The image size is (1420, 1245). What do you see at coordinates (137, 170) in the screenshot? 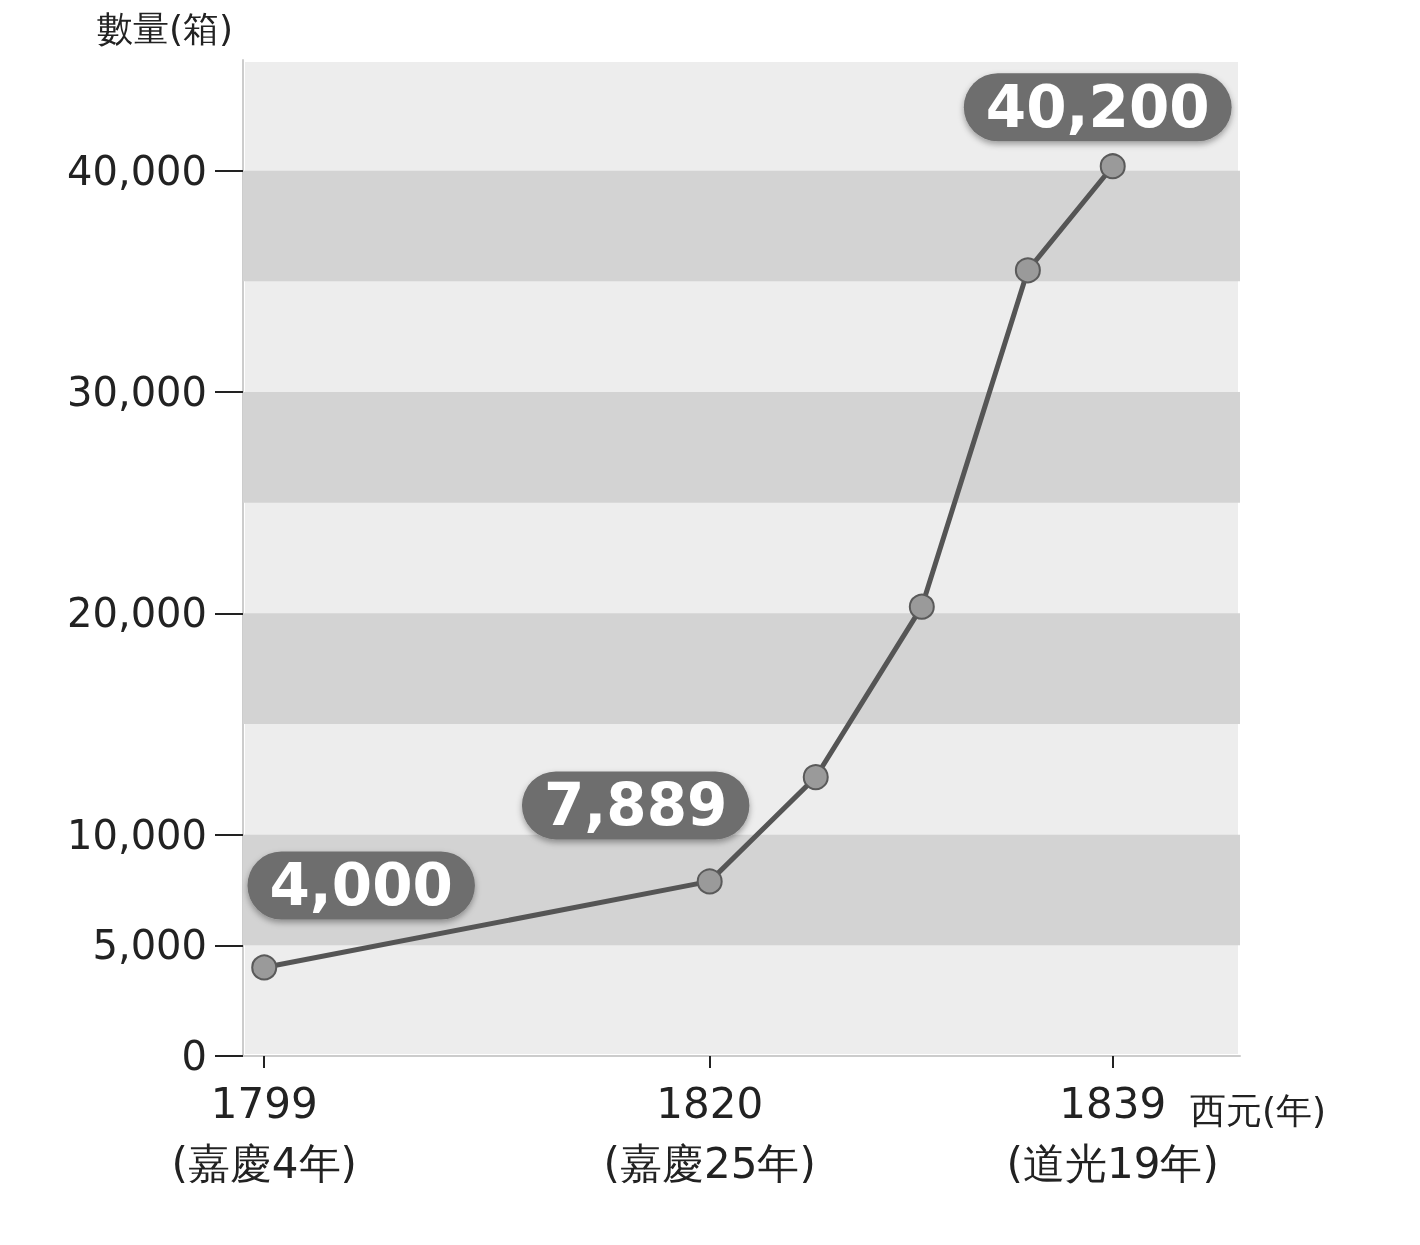
I see `y-tick-label: 40,000` at bounding box center [137, 170].